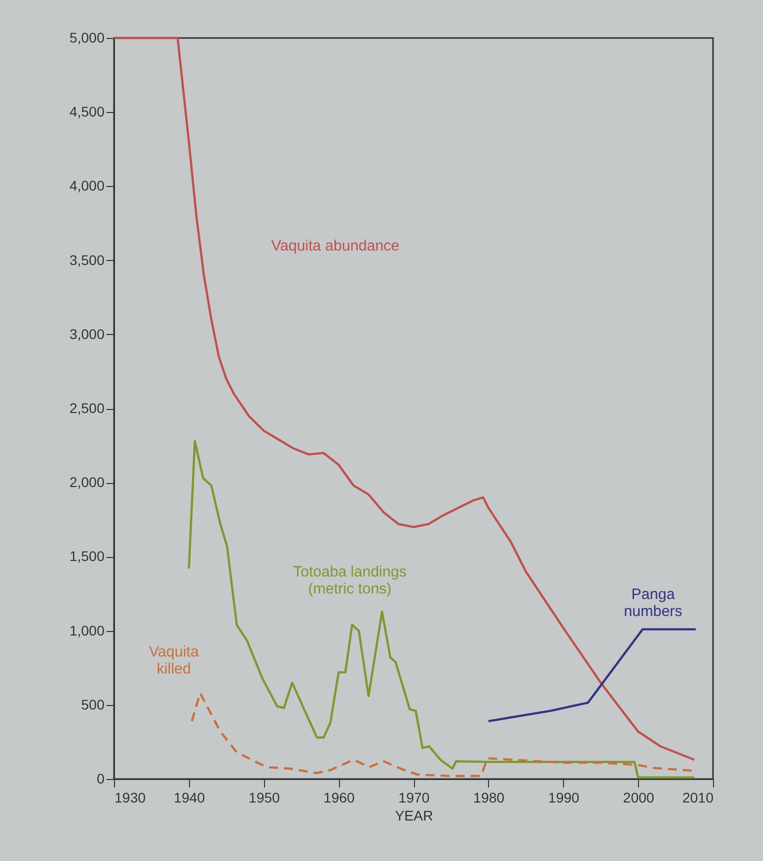 This screenshot has height=861, width=763. What do you see at coordinates (100, 778) in the screenshot?
I see `y-tick-label: 0` at bounding box center [100, 778].